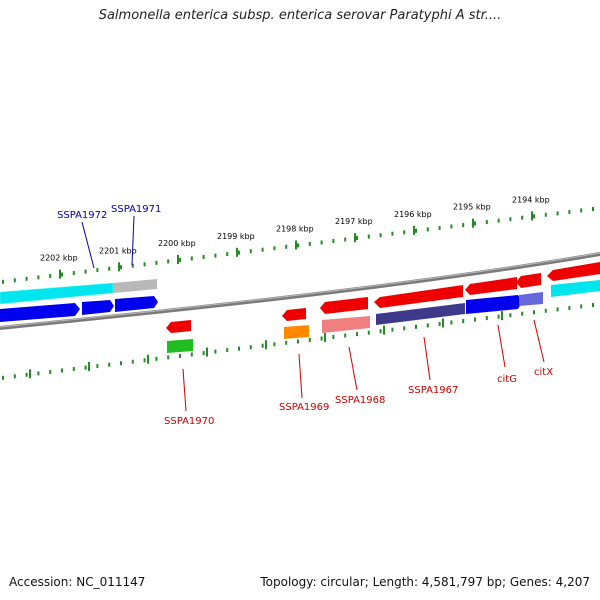  What do you see at coordinates (189, 421) in the screenshot?
I see `gene-label-sspa1970: SSPA1970` at bounding box center [189, 421].